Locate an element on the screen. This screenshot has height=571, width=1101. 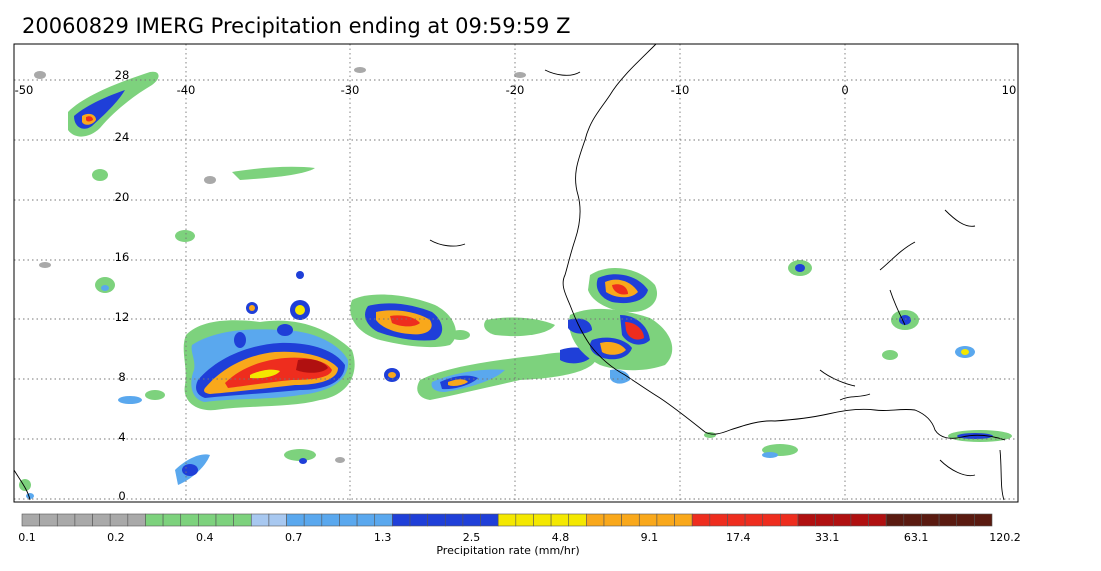
lon-label: 0 is located at coordinates (844, 90).